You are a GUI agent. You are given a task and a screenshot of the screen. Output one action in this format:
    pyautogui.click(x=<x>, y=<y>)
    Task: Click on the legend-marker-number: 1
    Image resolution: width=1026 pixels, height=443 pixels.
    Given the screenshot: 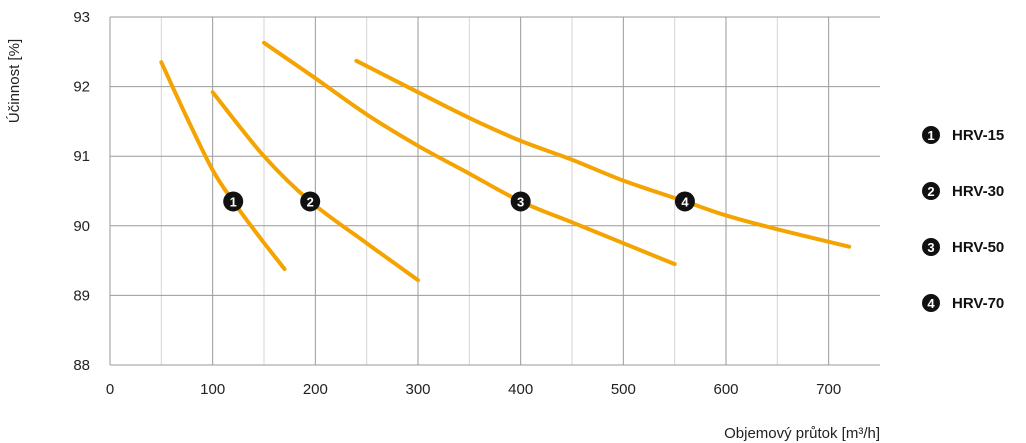 What is the action you would take?
    pyautogui.click(x=930, y=135)
    